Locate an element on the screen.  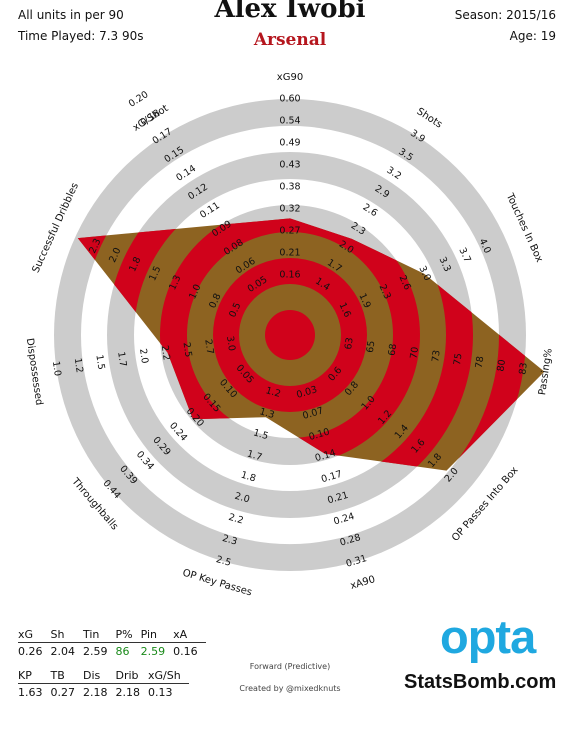
tick-label: 0.16 is located at coordinates (289, 275).